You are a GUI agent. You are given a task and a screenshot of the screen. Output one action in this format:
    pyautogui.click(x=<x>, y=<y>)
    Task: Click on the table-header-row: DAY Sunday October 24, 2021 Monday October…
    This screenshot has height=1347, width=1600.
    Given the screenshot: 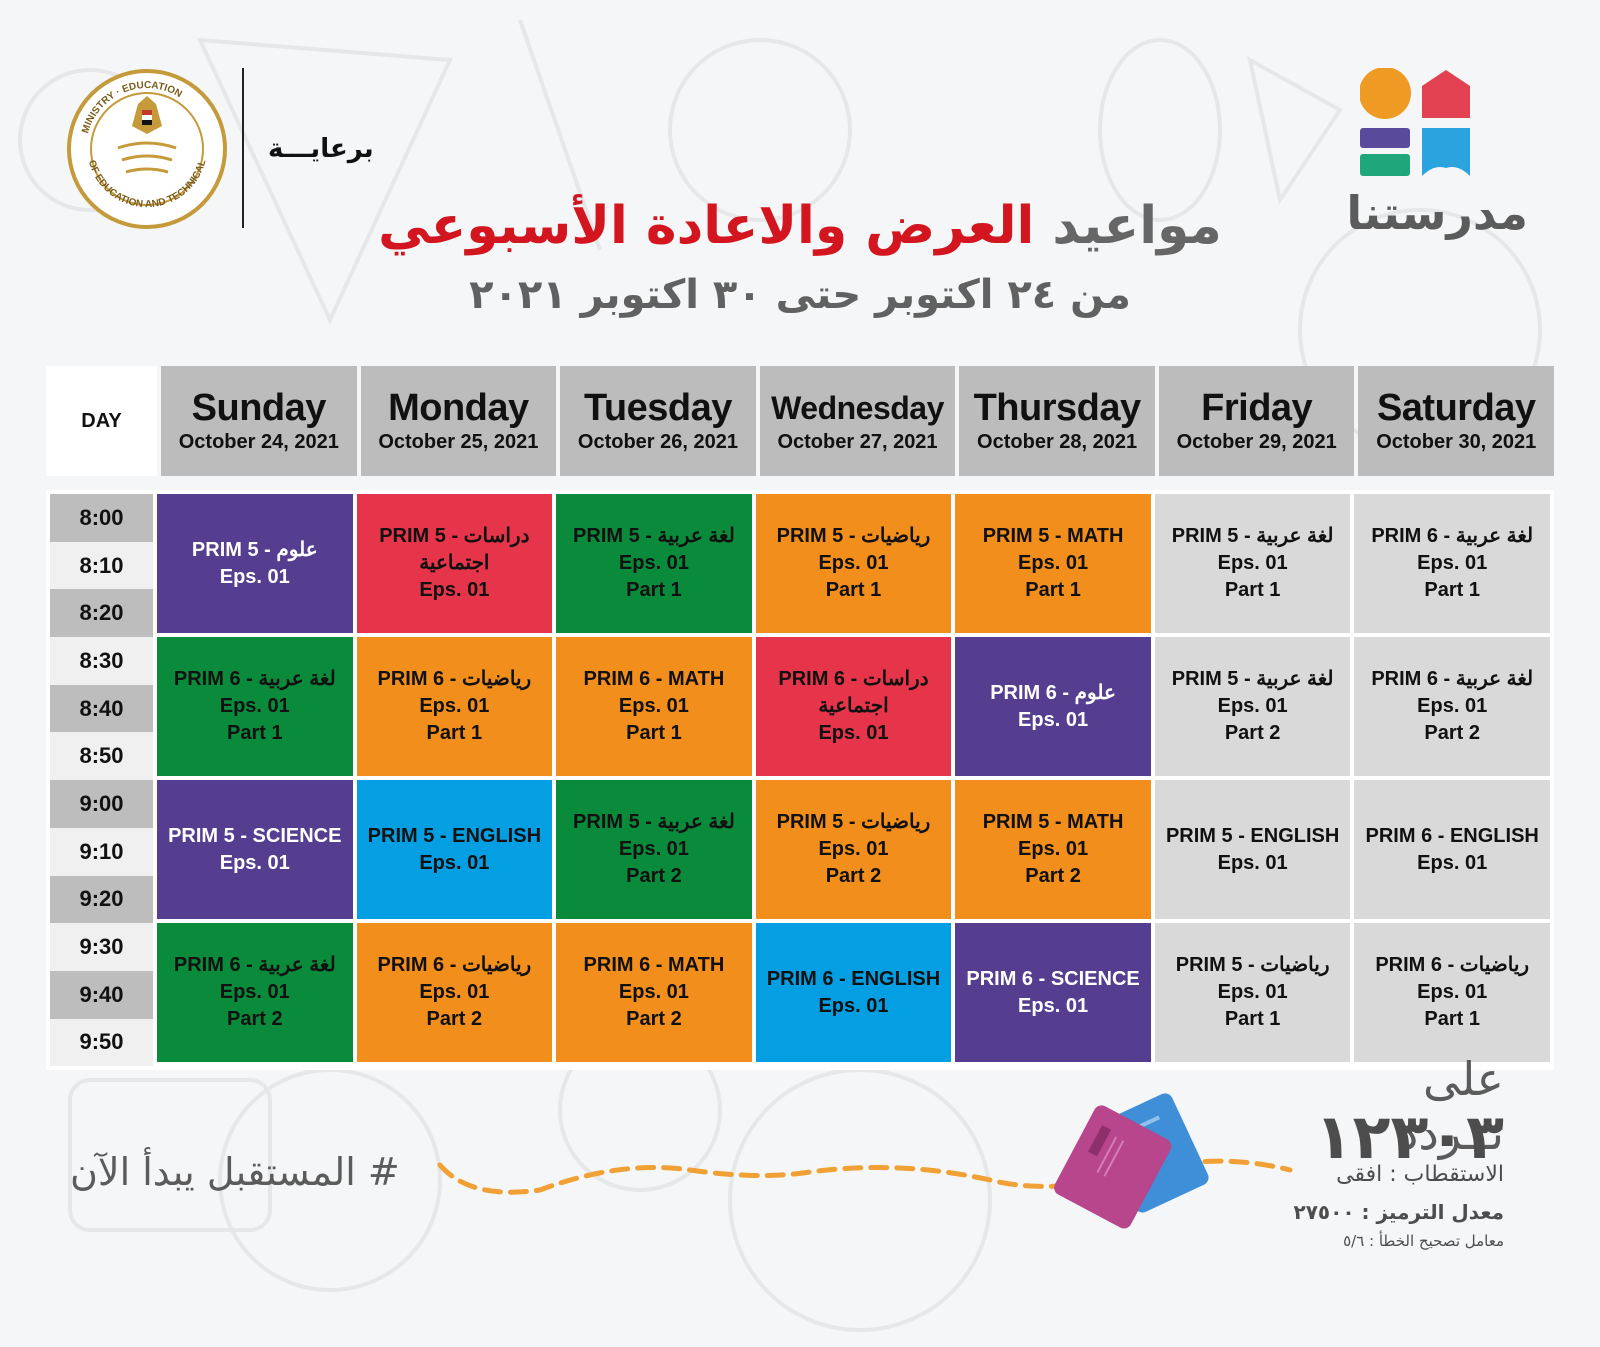 What is the action you would take?
    pyautogui.click(x=800, y=421)
    